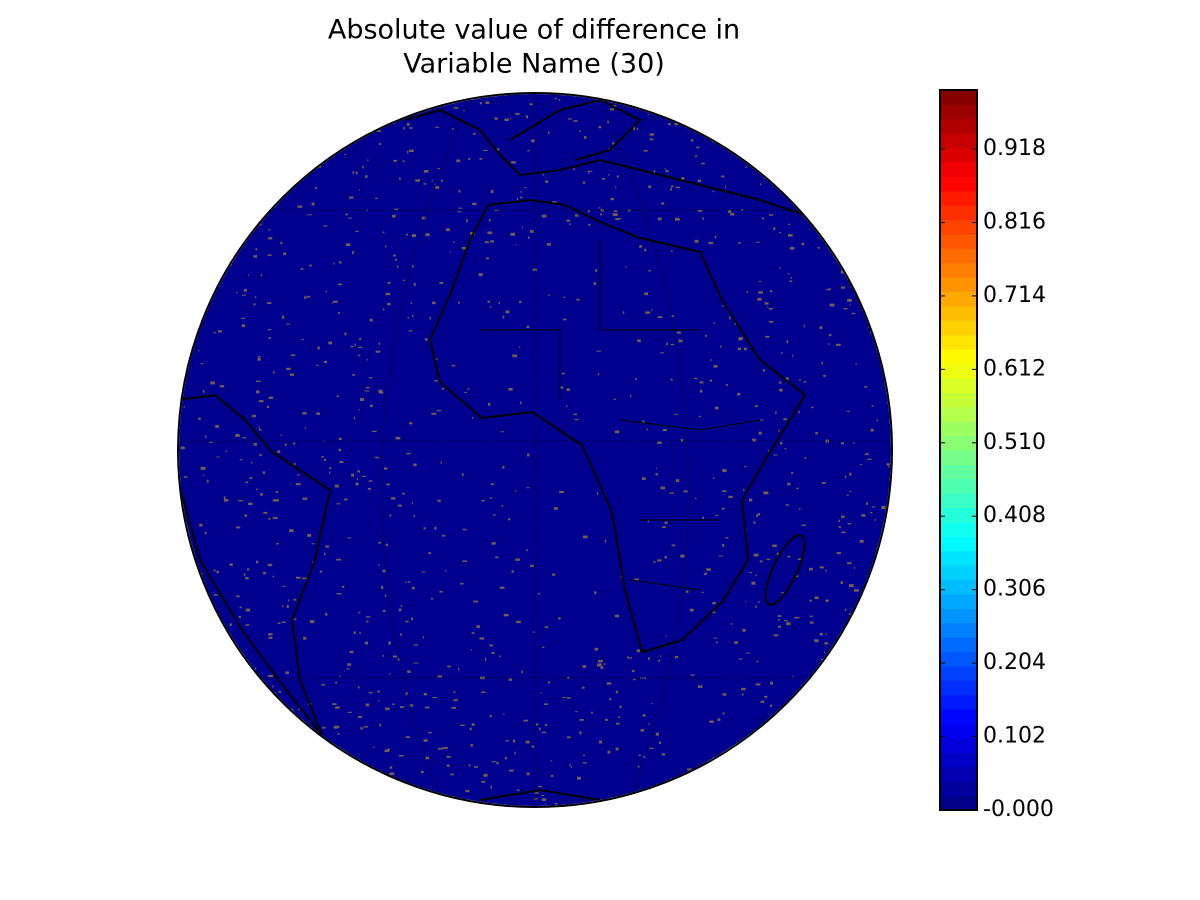  Describe the element at coordinates (255, 564) in the screenshot. I see `south-america` at that location.